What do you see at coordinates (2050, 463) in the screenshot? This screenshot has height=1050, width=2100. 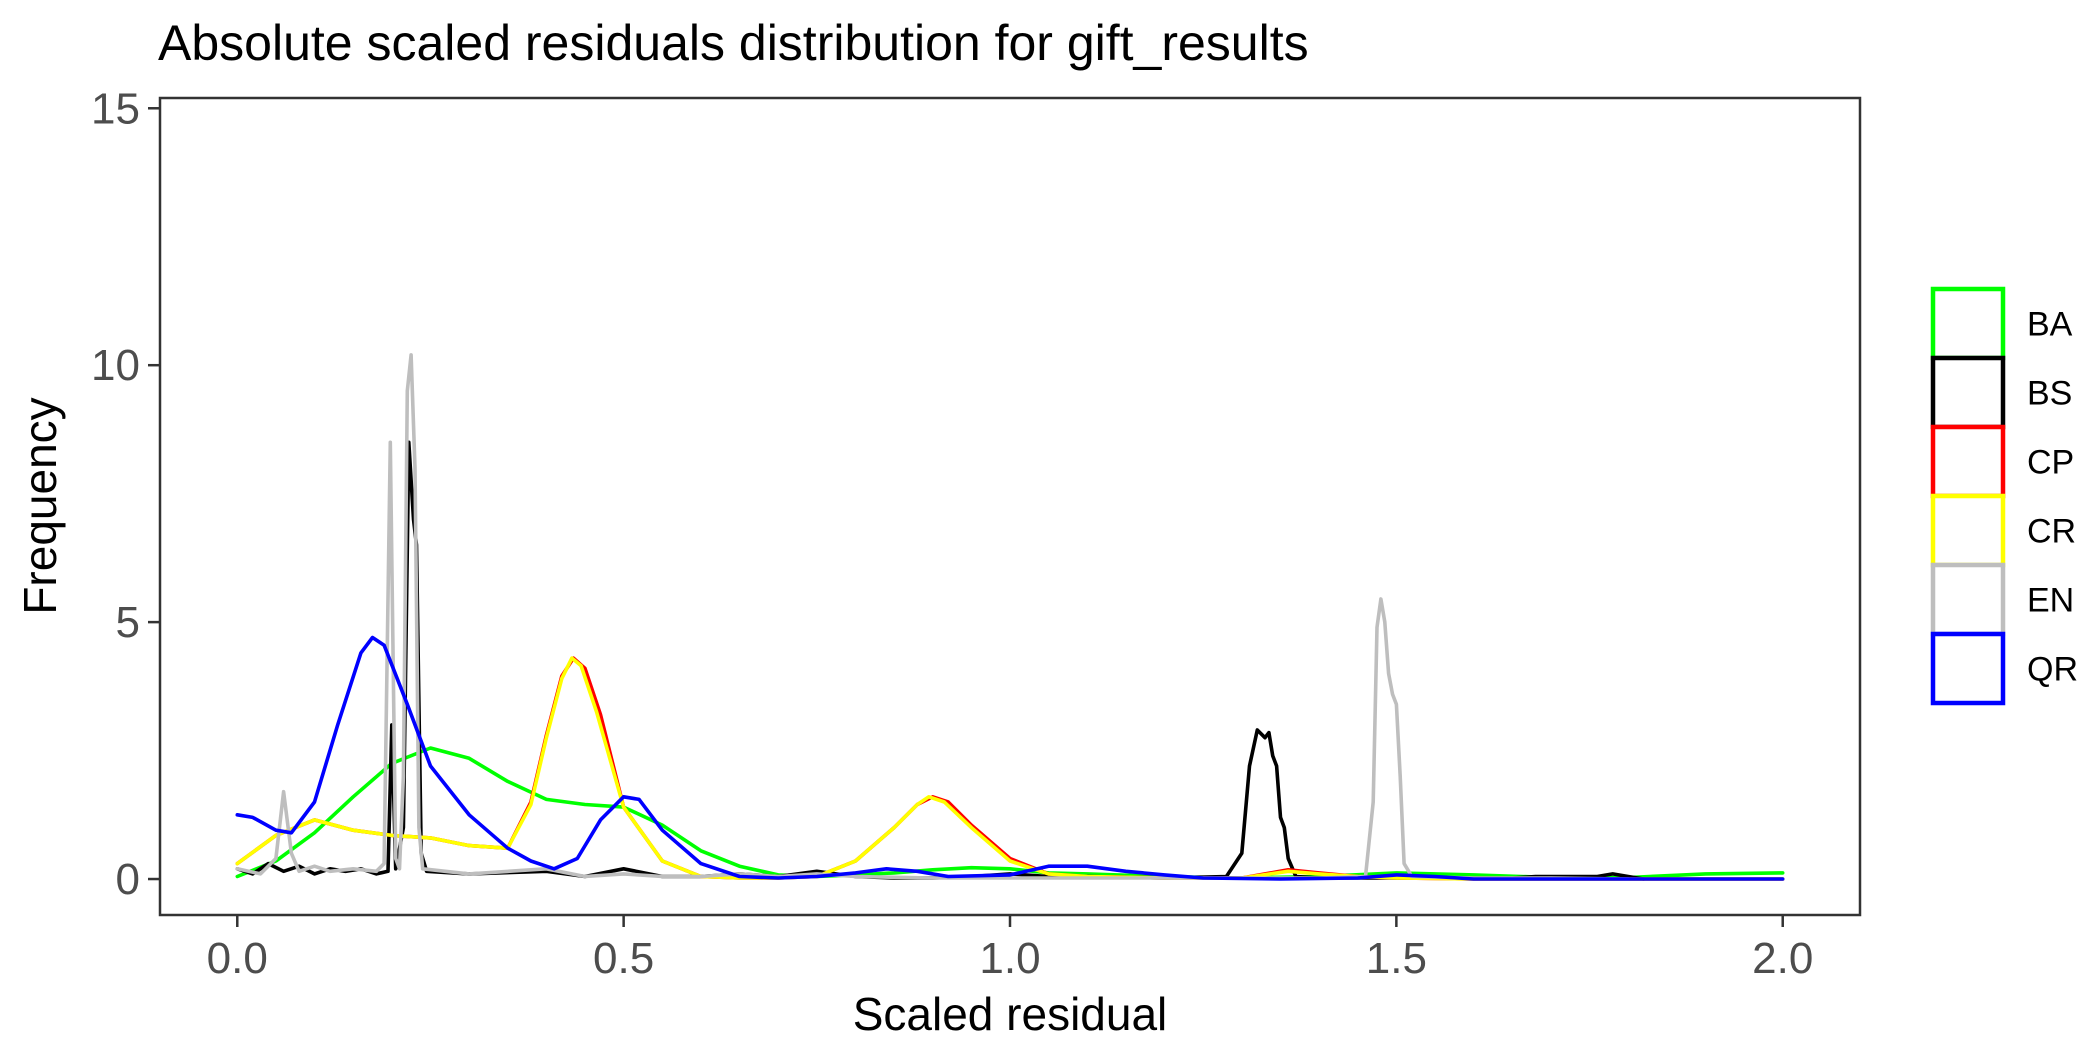 I see `legend-label-cp: CP` at bounding box center [2050, 463].